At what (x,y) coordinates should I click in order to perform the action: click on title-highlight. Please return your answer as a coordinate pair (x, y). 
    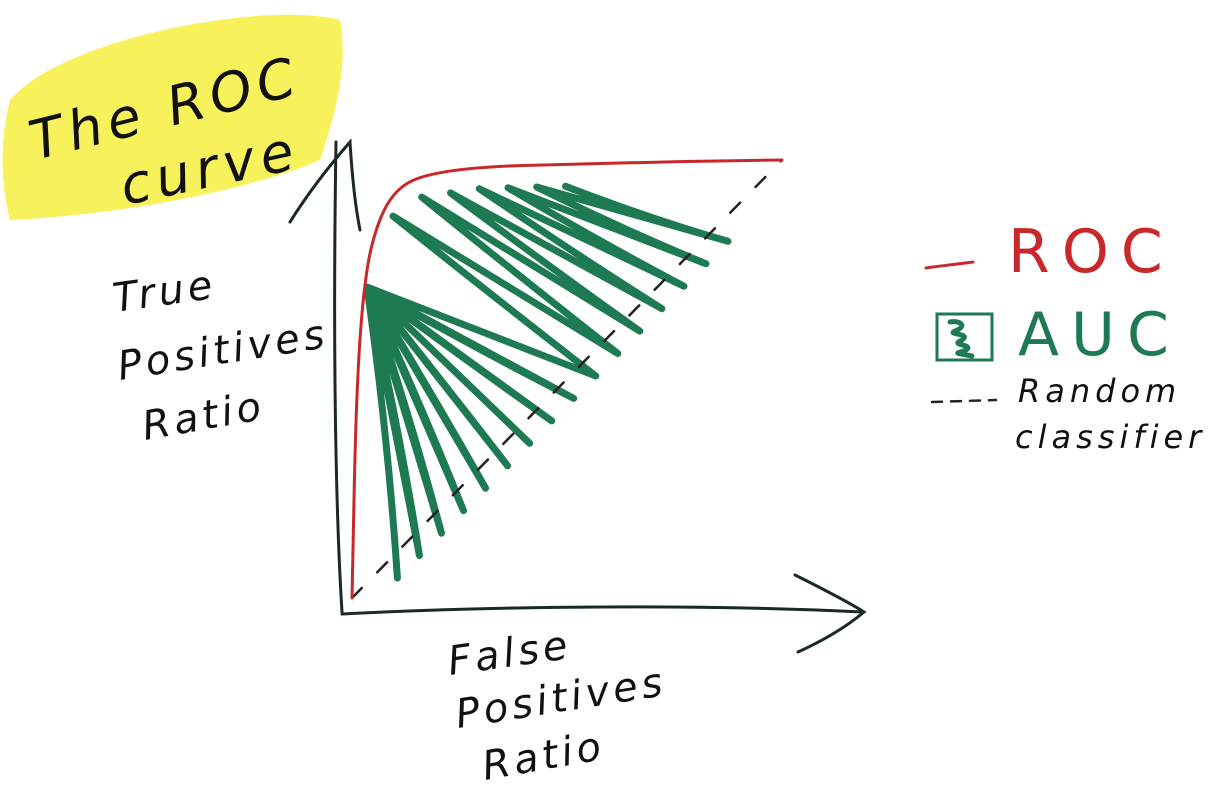
    Looking at the image, I should click on (172, 117).